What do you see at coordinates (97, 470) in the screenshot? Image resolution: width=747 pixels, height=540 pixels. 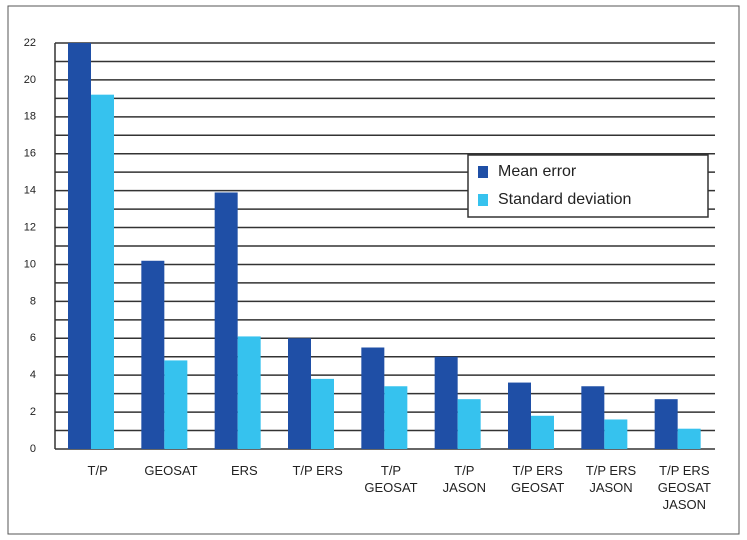 I see `x-tick-label: T/P` at bounding box center [97, 470].